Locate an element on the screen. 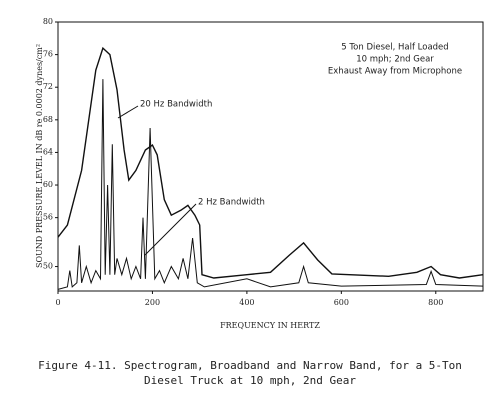 The width and height of the screenshot is (500, 402). y-tick-label: 64 is located at coordinates (48, 151).